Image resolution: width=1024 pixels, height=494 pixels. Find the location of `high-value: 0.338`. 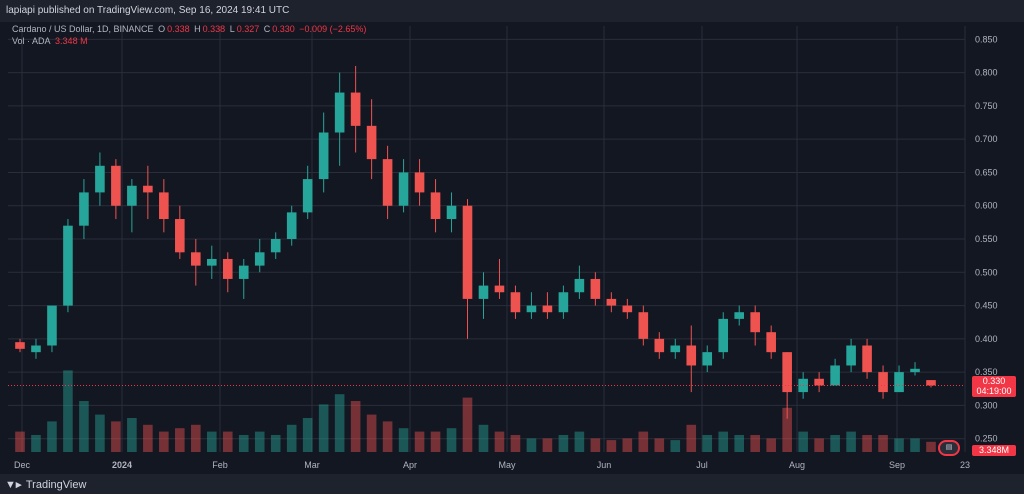

high-value: 0.338 is located at coordinates (214, 29).